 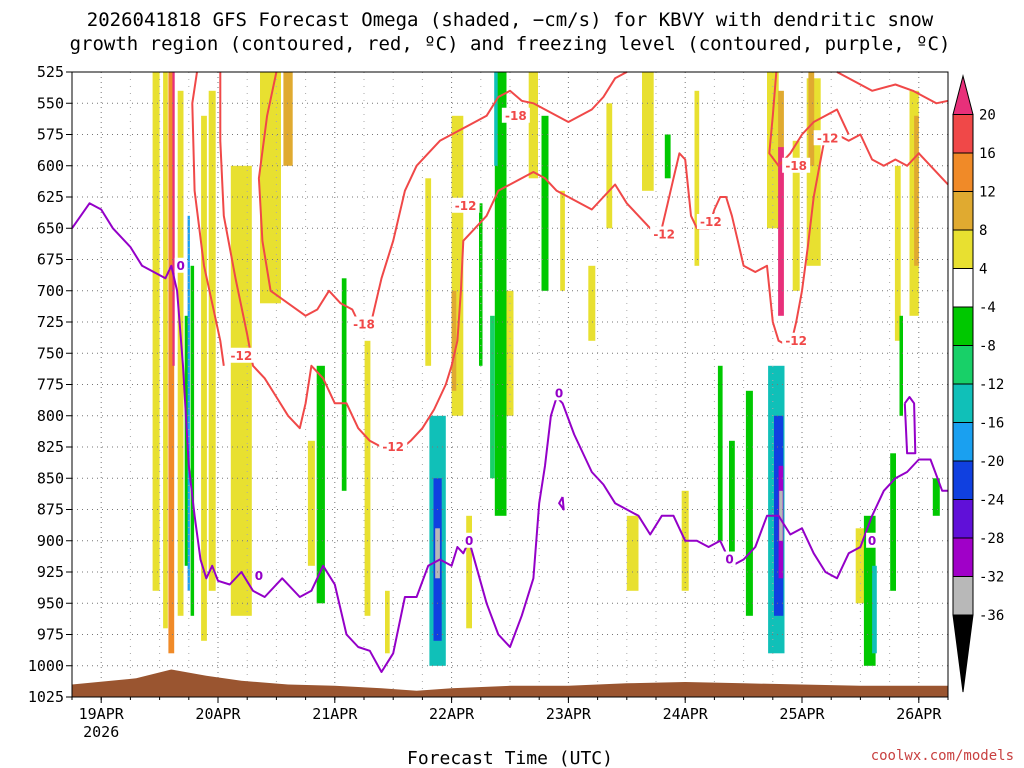 I want to click on y-tick-label: 775, so click(x=50, y=385).